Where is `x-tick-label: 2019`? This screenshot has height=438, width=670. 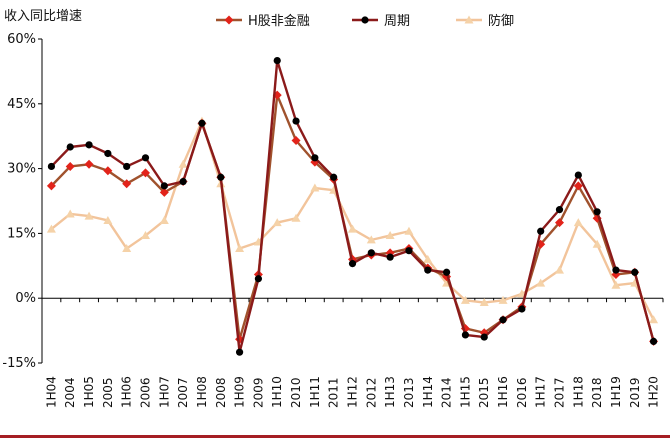
x-tick-label: 2019 is located at coordinates (635, 392).